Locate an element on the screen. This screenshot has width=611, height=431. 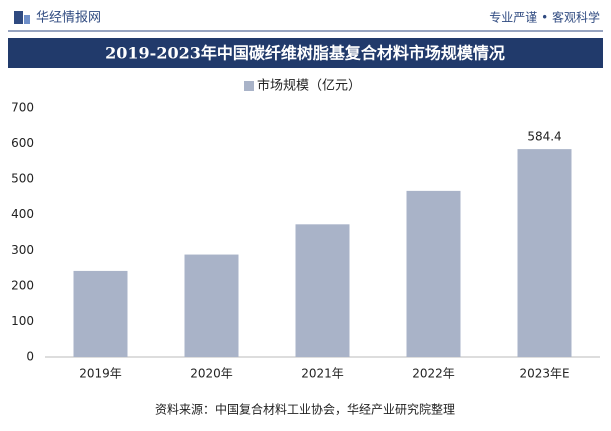
x-tick-label: 2023年E is located at coordinates (544, 374).